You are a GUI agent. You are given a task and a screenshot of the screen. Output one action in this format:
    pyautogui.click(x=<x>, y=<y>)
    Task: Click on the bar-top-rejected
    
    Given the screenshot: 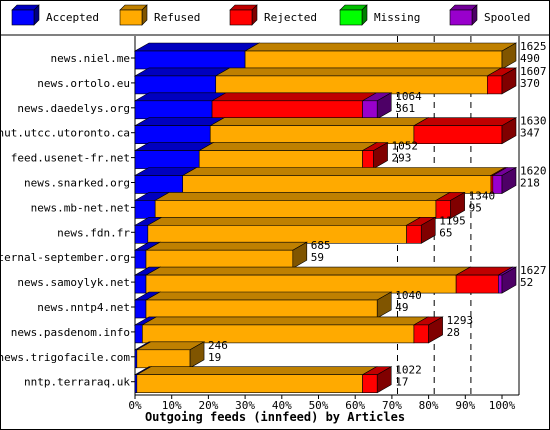 What is the action you would take?
    pyautogui.click(x=294, y=97)
    